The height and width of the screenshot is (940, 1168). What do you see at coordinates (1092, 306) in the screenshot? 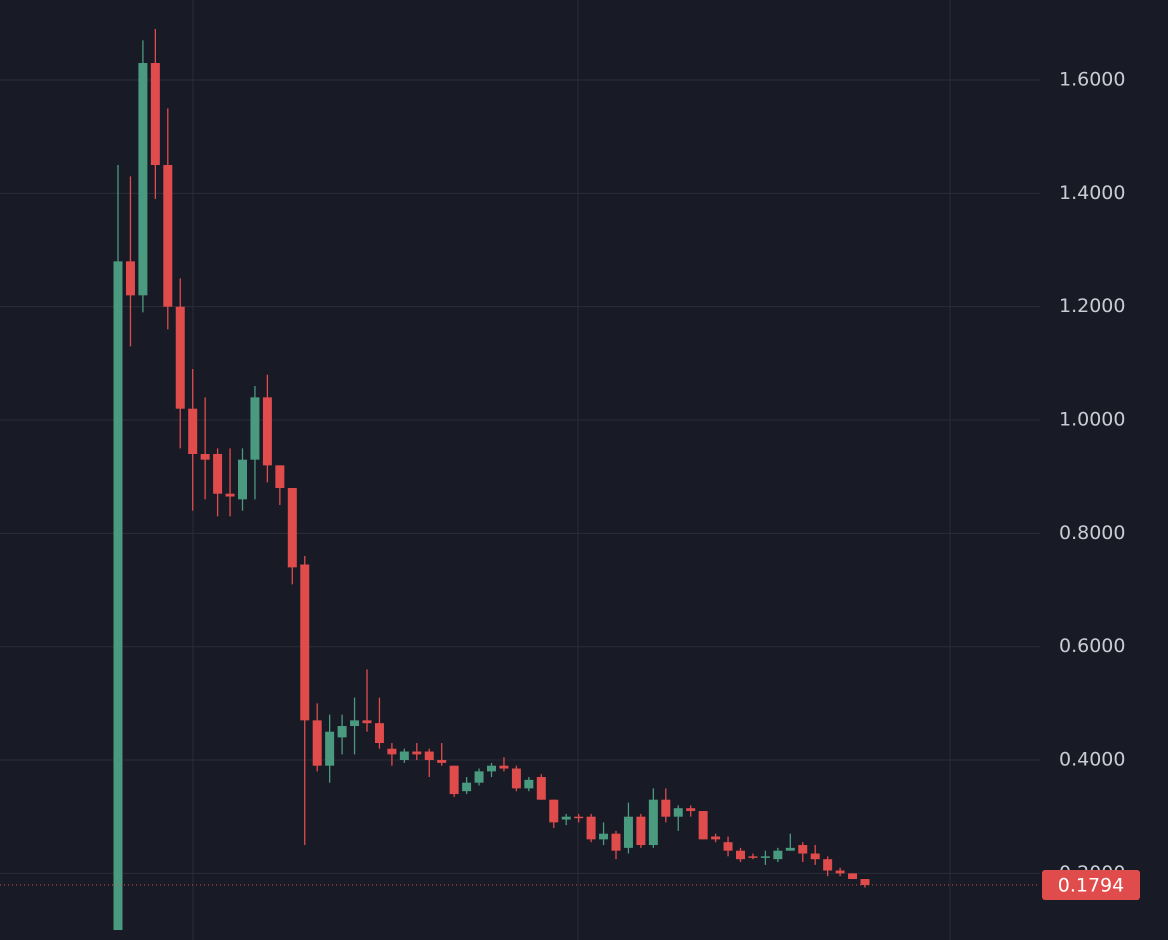
I see `y-tick-label: 1.2000` at bounding box center [1092, 306].